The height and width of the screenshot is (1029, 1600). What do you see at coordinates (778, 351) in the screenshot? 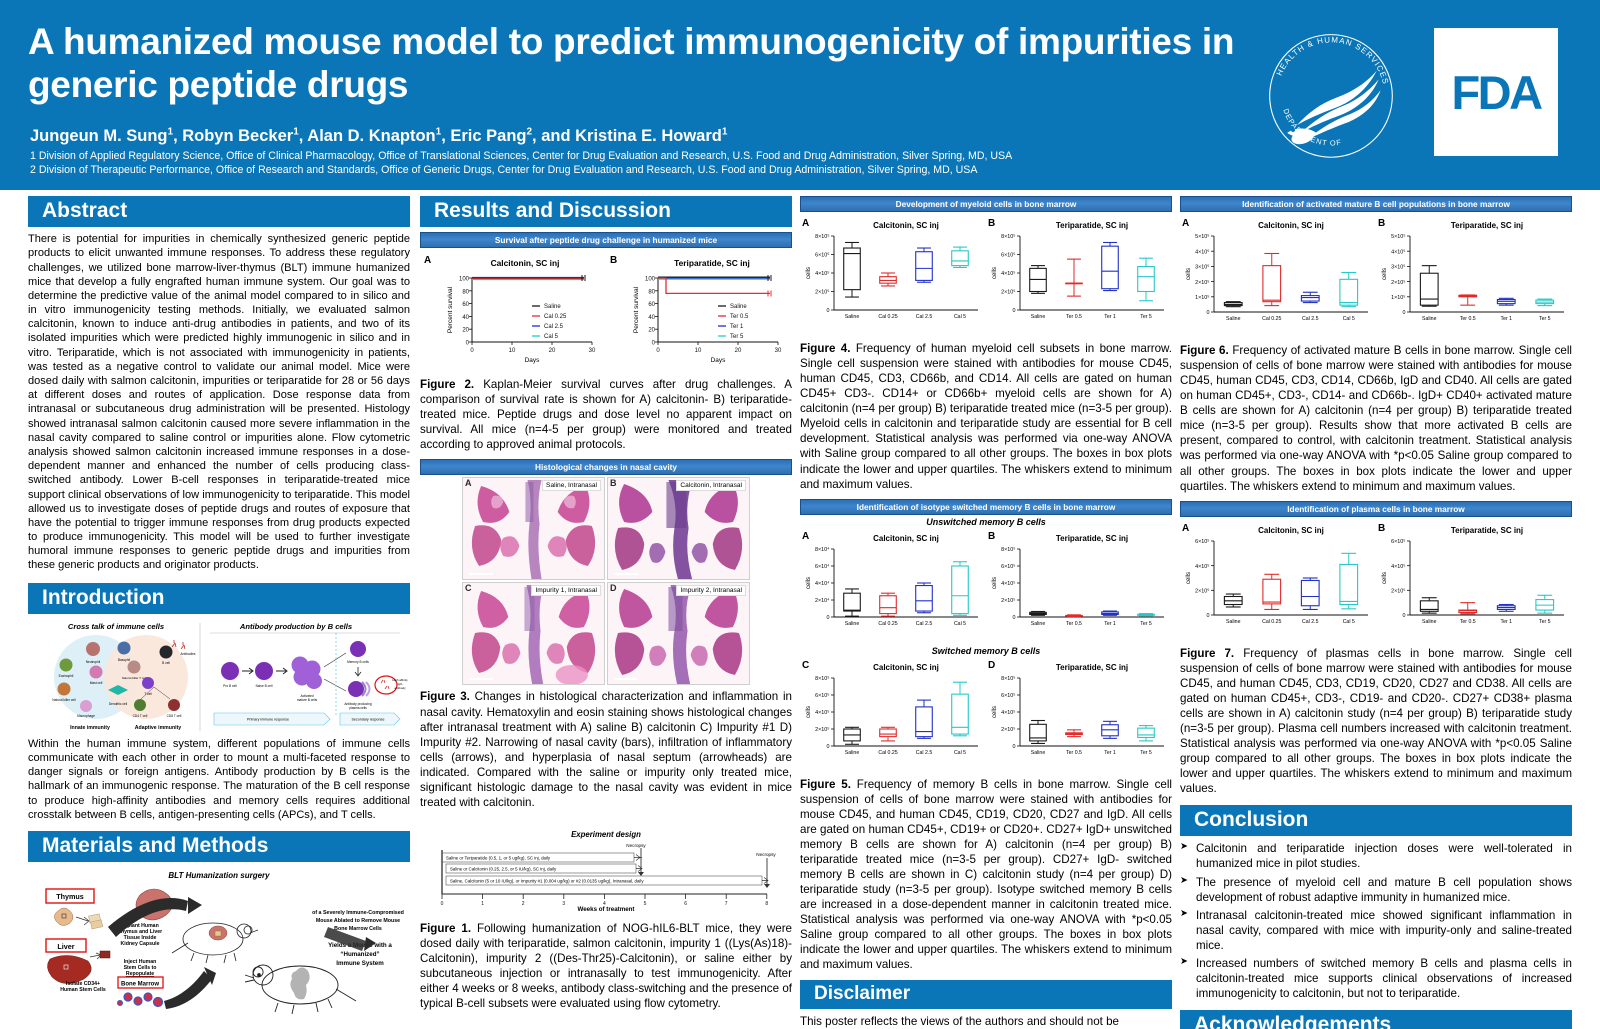
I see `svg-text: 30` at bounding box center [778, 351].